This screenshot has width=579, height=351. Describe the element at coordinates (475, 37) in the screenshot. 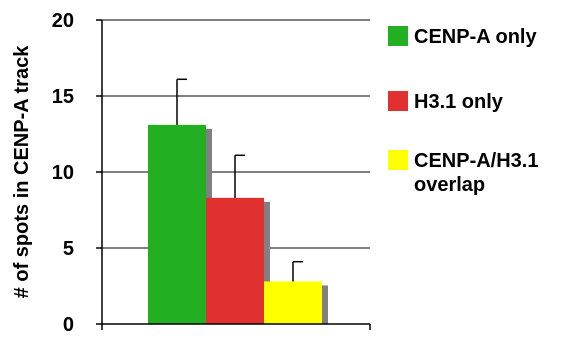

I see `legend-label-0: CENP-A only` at that location.